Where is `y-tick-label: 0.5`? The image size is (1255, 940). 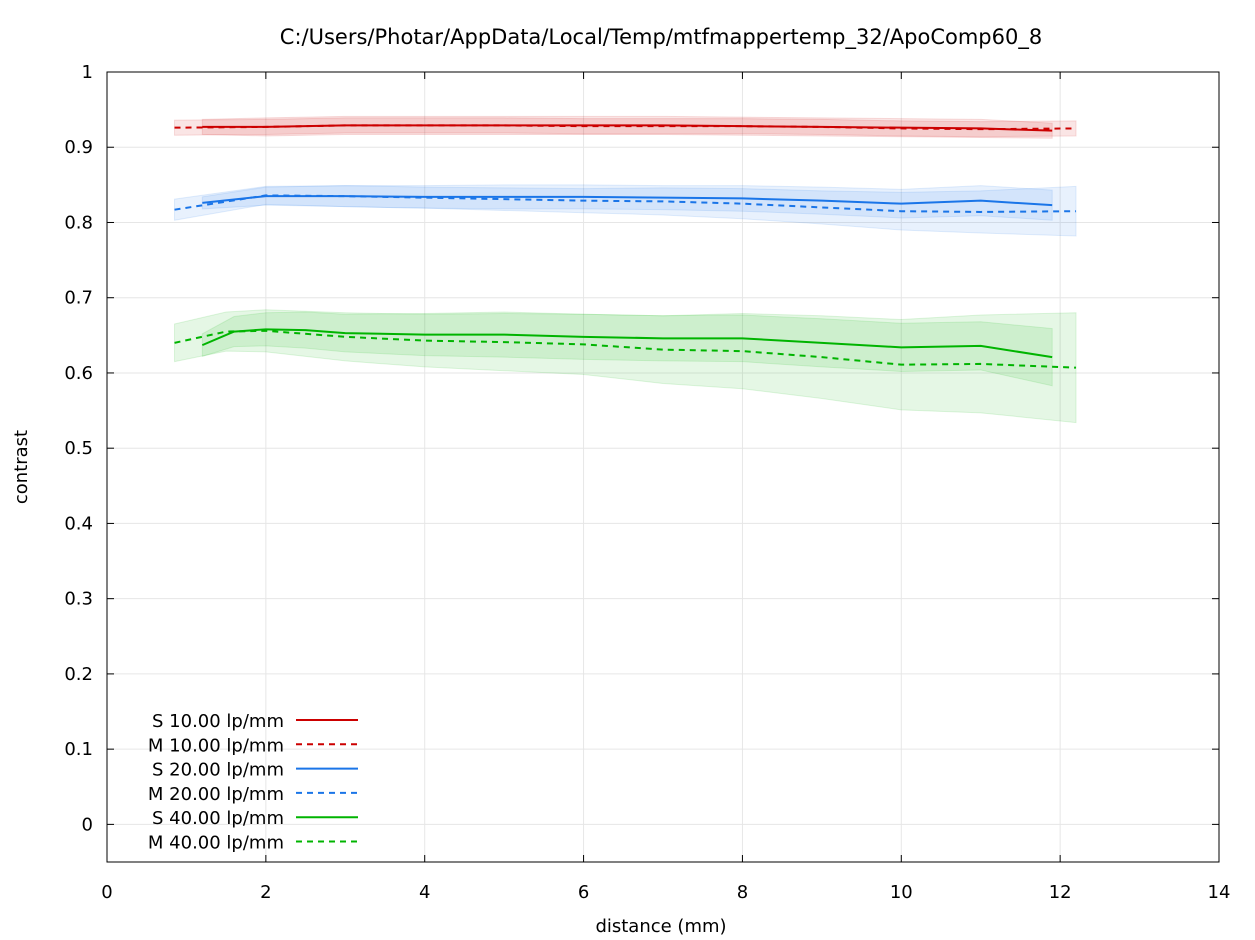
y-tick-label: 0.5 is located at coordinates (78, 448).